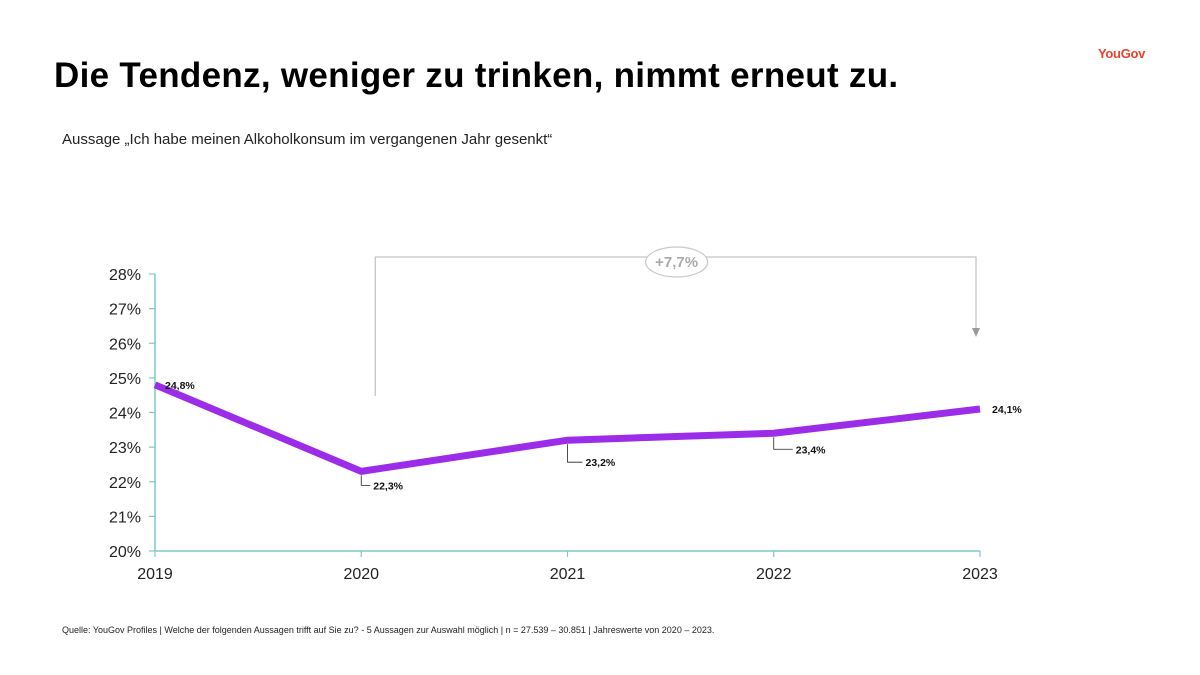 Image resolution: width=1200 pixels, height=675 pixels. I want to click on y-tick-label: 23%, so click(125, 448).